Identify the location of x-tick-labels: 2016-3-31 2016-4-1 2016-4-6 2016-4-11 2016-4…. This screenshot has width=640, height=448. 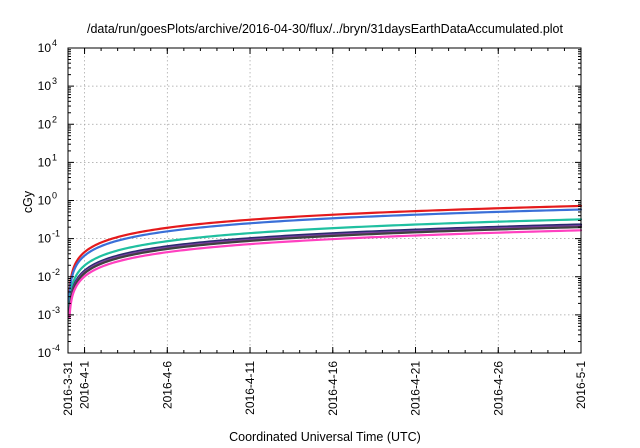
(324, 388).